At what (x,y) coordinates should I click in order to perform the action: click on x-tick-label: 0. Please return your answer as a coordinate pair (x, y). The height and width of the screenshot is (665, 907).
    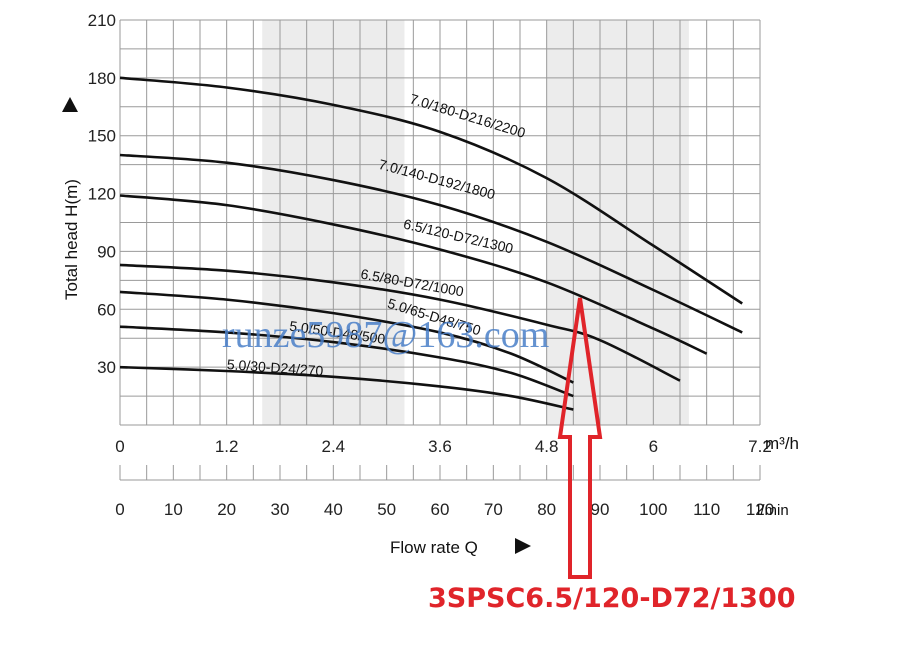
    Looking at the image, I should click on (119, 446).